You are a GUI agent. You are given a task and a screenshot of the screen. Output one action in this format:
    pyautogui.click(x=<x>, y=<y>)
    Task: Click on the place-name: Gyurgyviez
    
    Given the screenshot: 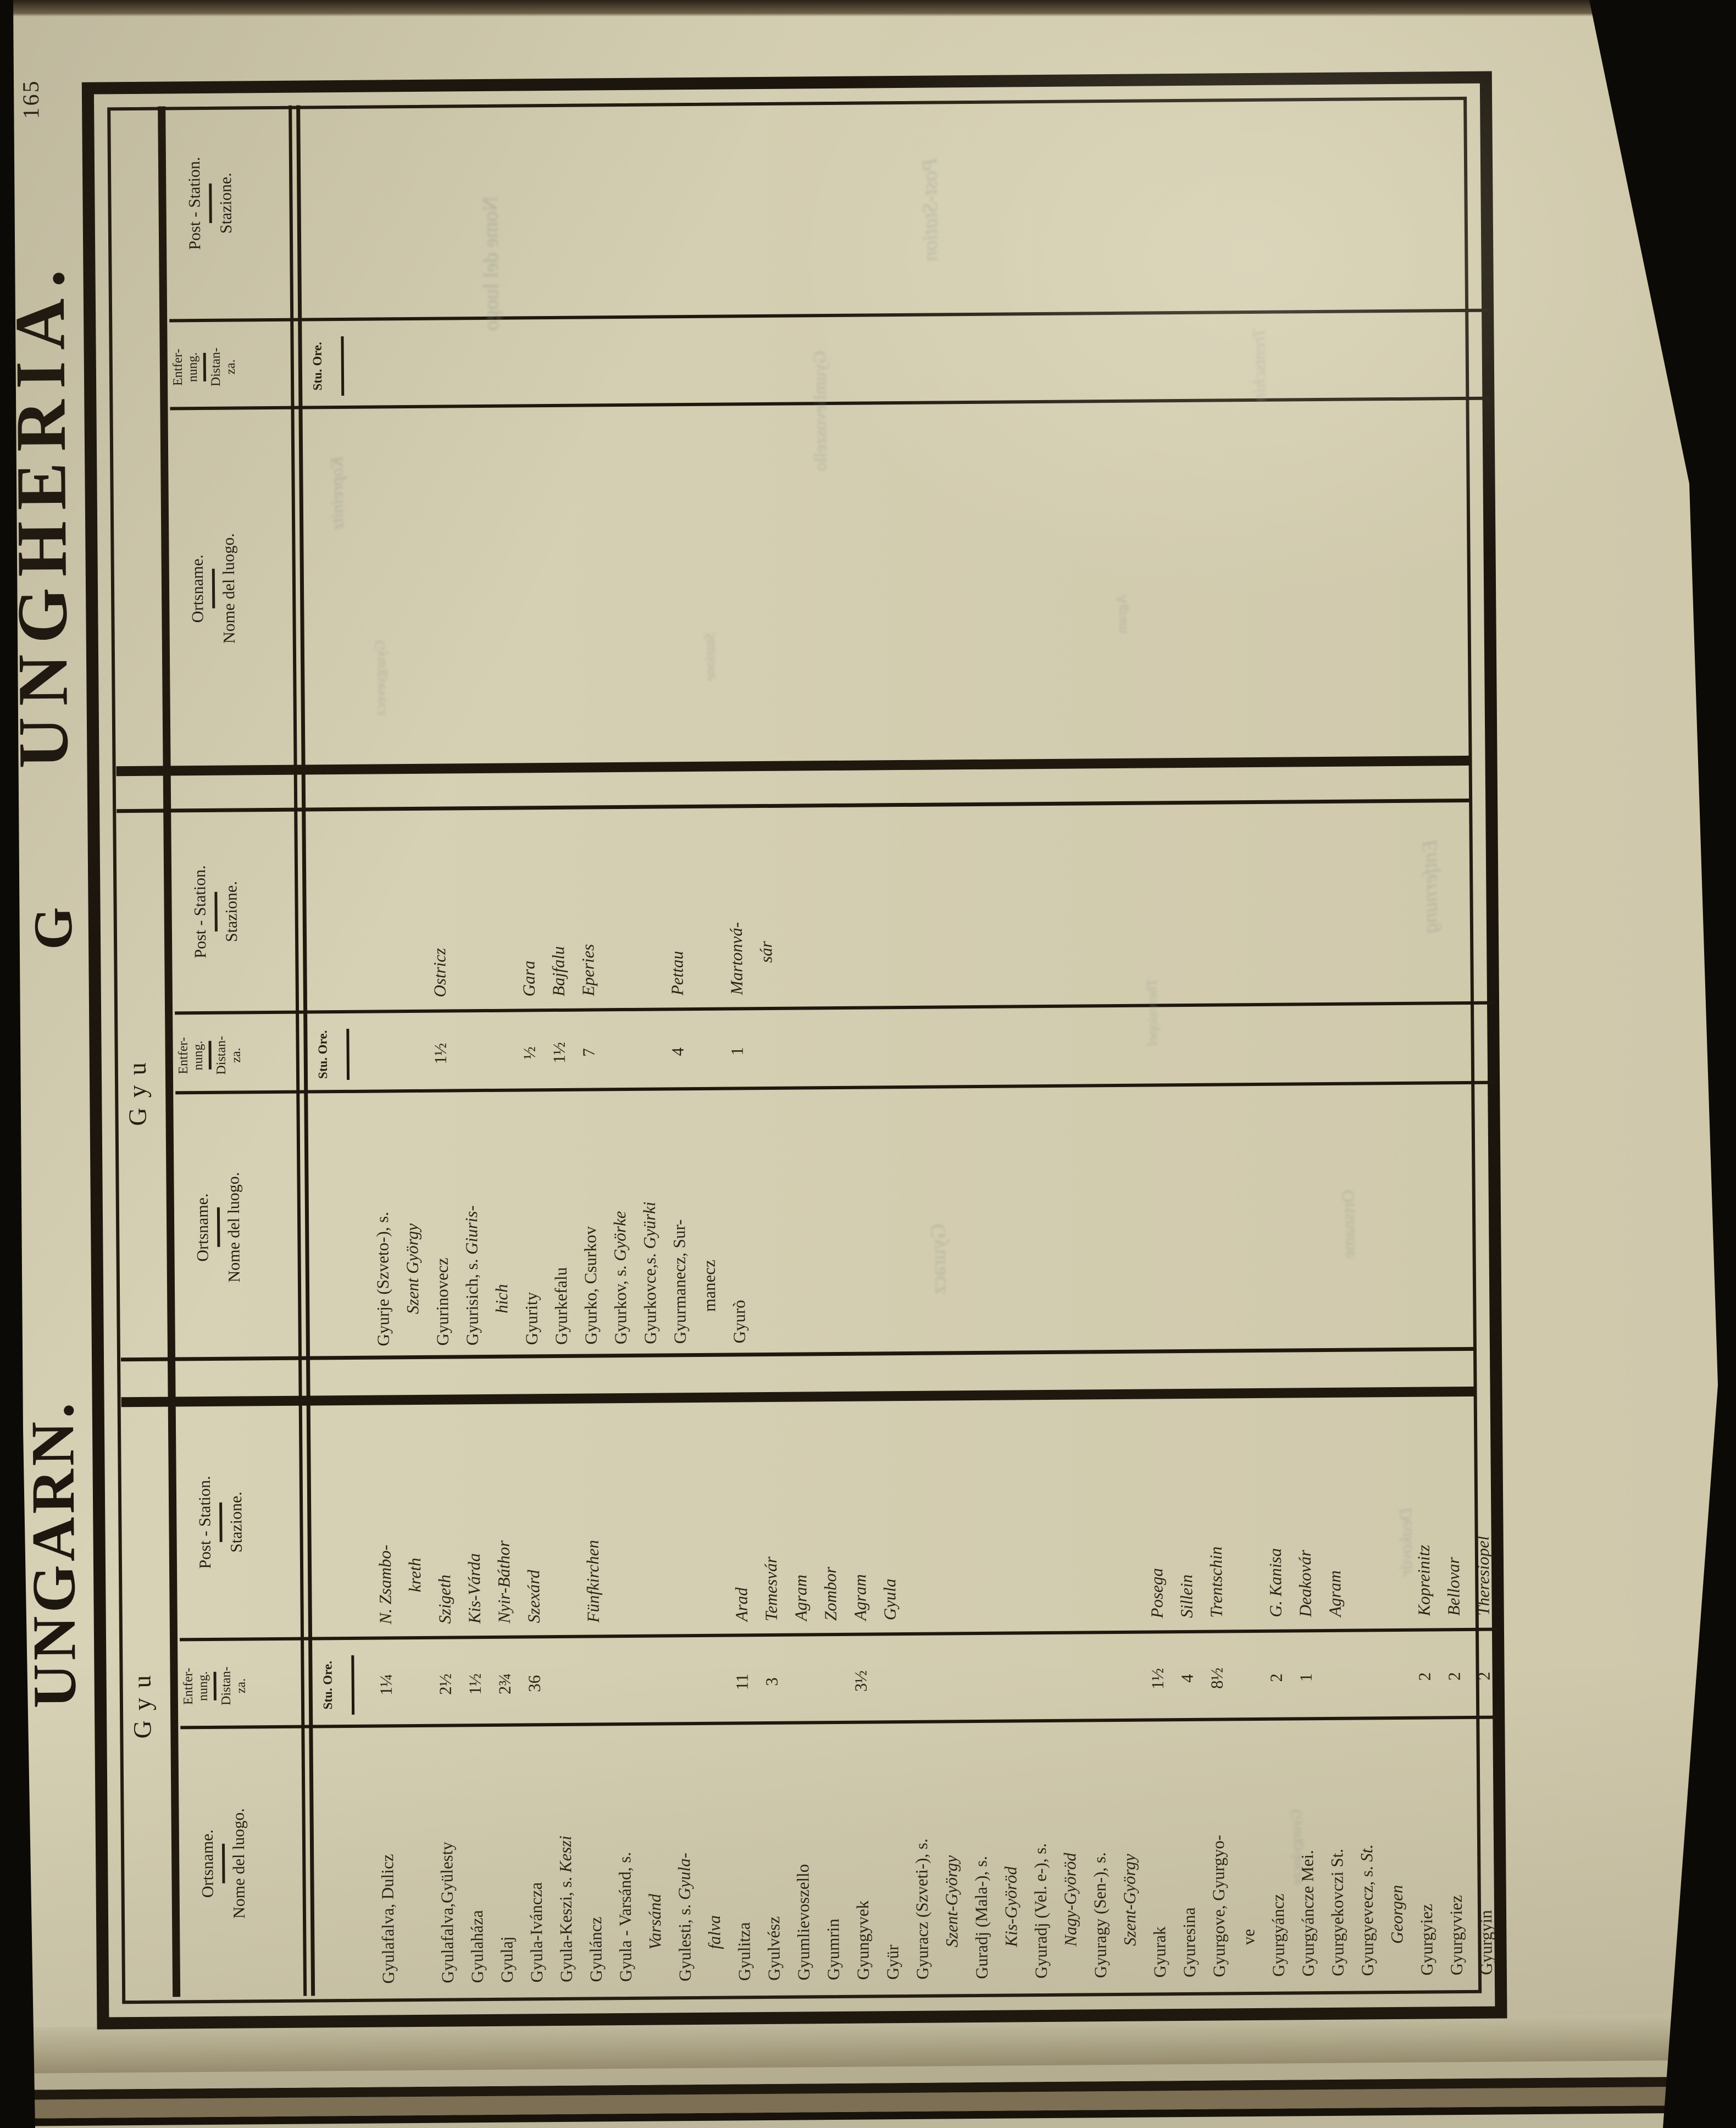 What is the action you would take?
    pyautogui.click(x=1456, y=1935)
    